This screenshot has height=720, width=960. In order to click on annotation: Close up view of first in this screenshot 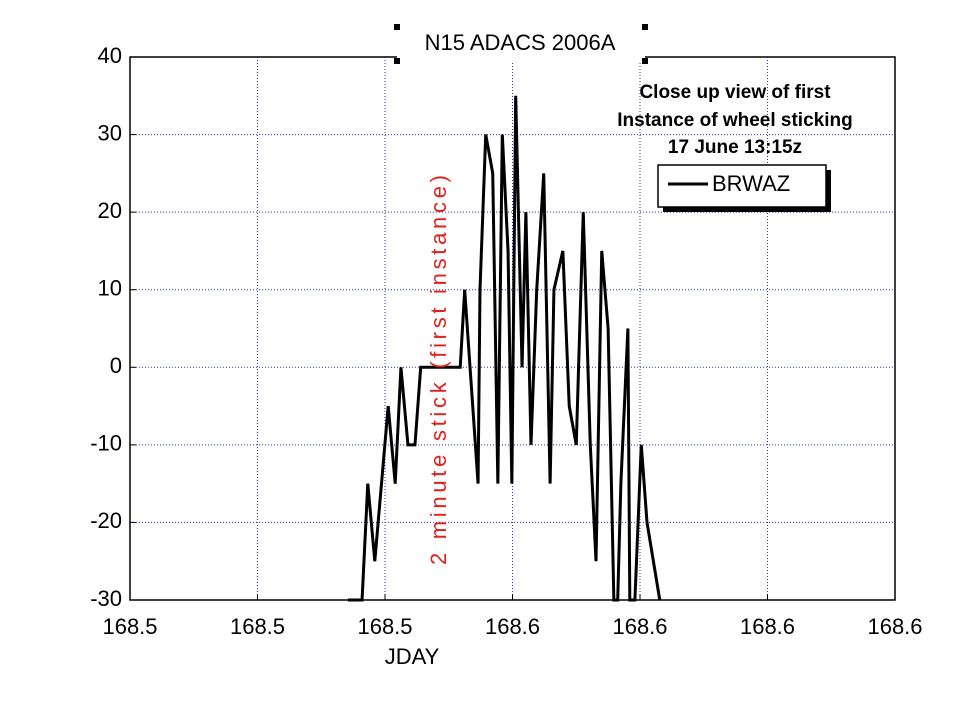, I will do `click(735, 92)`.